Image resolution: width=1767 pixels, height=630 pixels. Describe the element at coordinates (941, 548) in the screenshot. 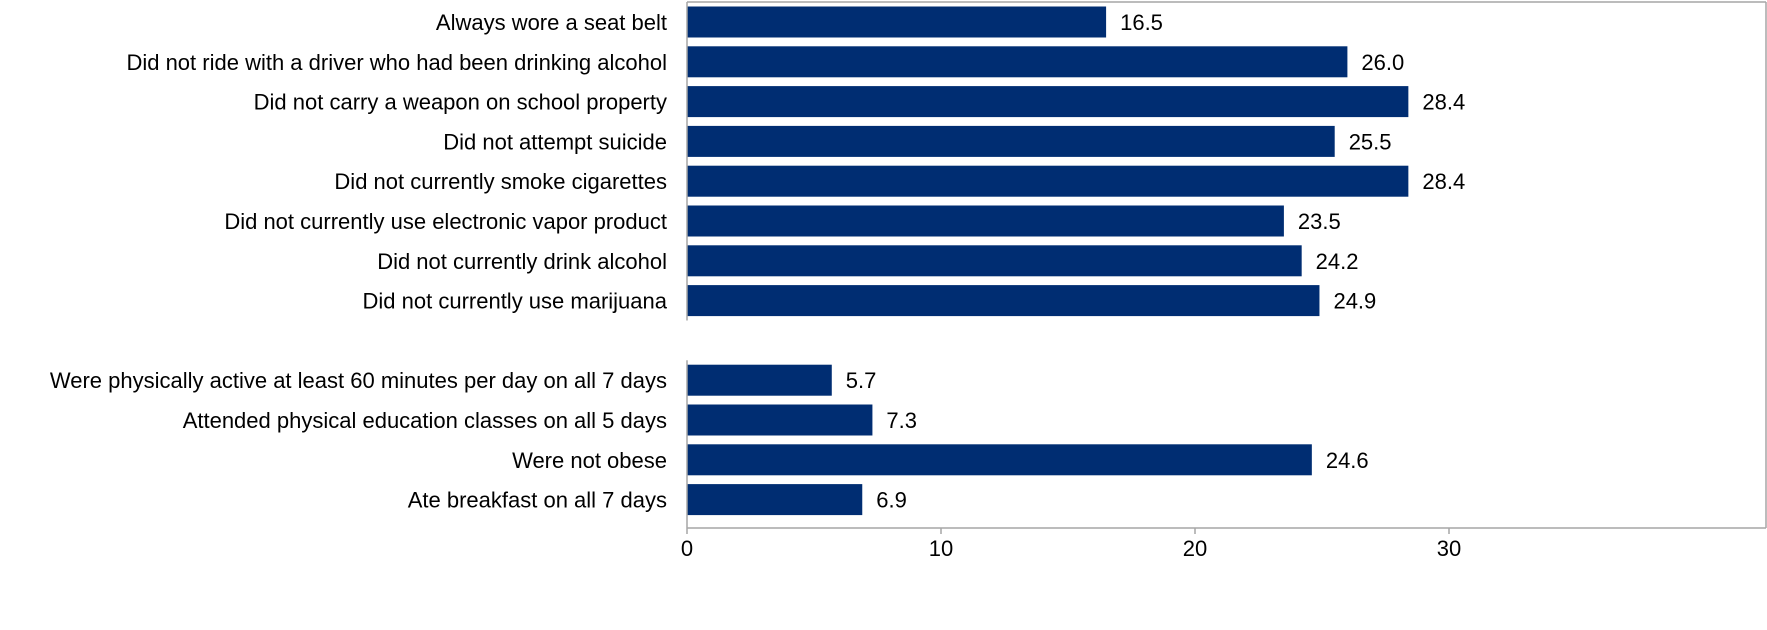

I see `x-tick-label: 10` at that location.